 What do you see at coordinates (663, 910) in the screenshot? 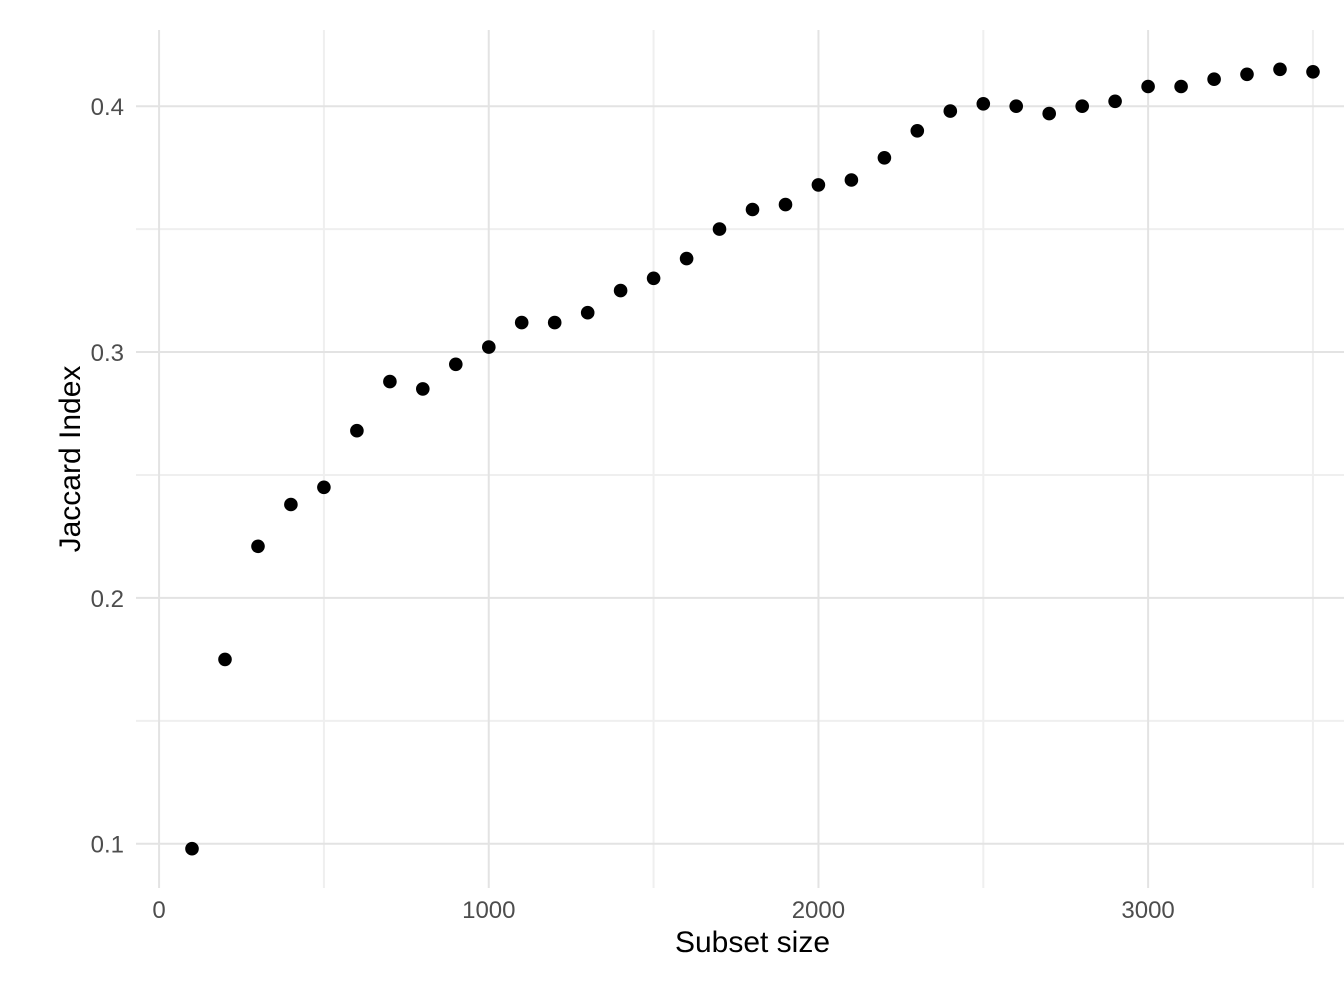
I see `x-axis-tick-labels: 0 1000 2000 3000` at bounding box center [663, 910].